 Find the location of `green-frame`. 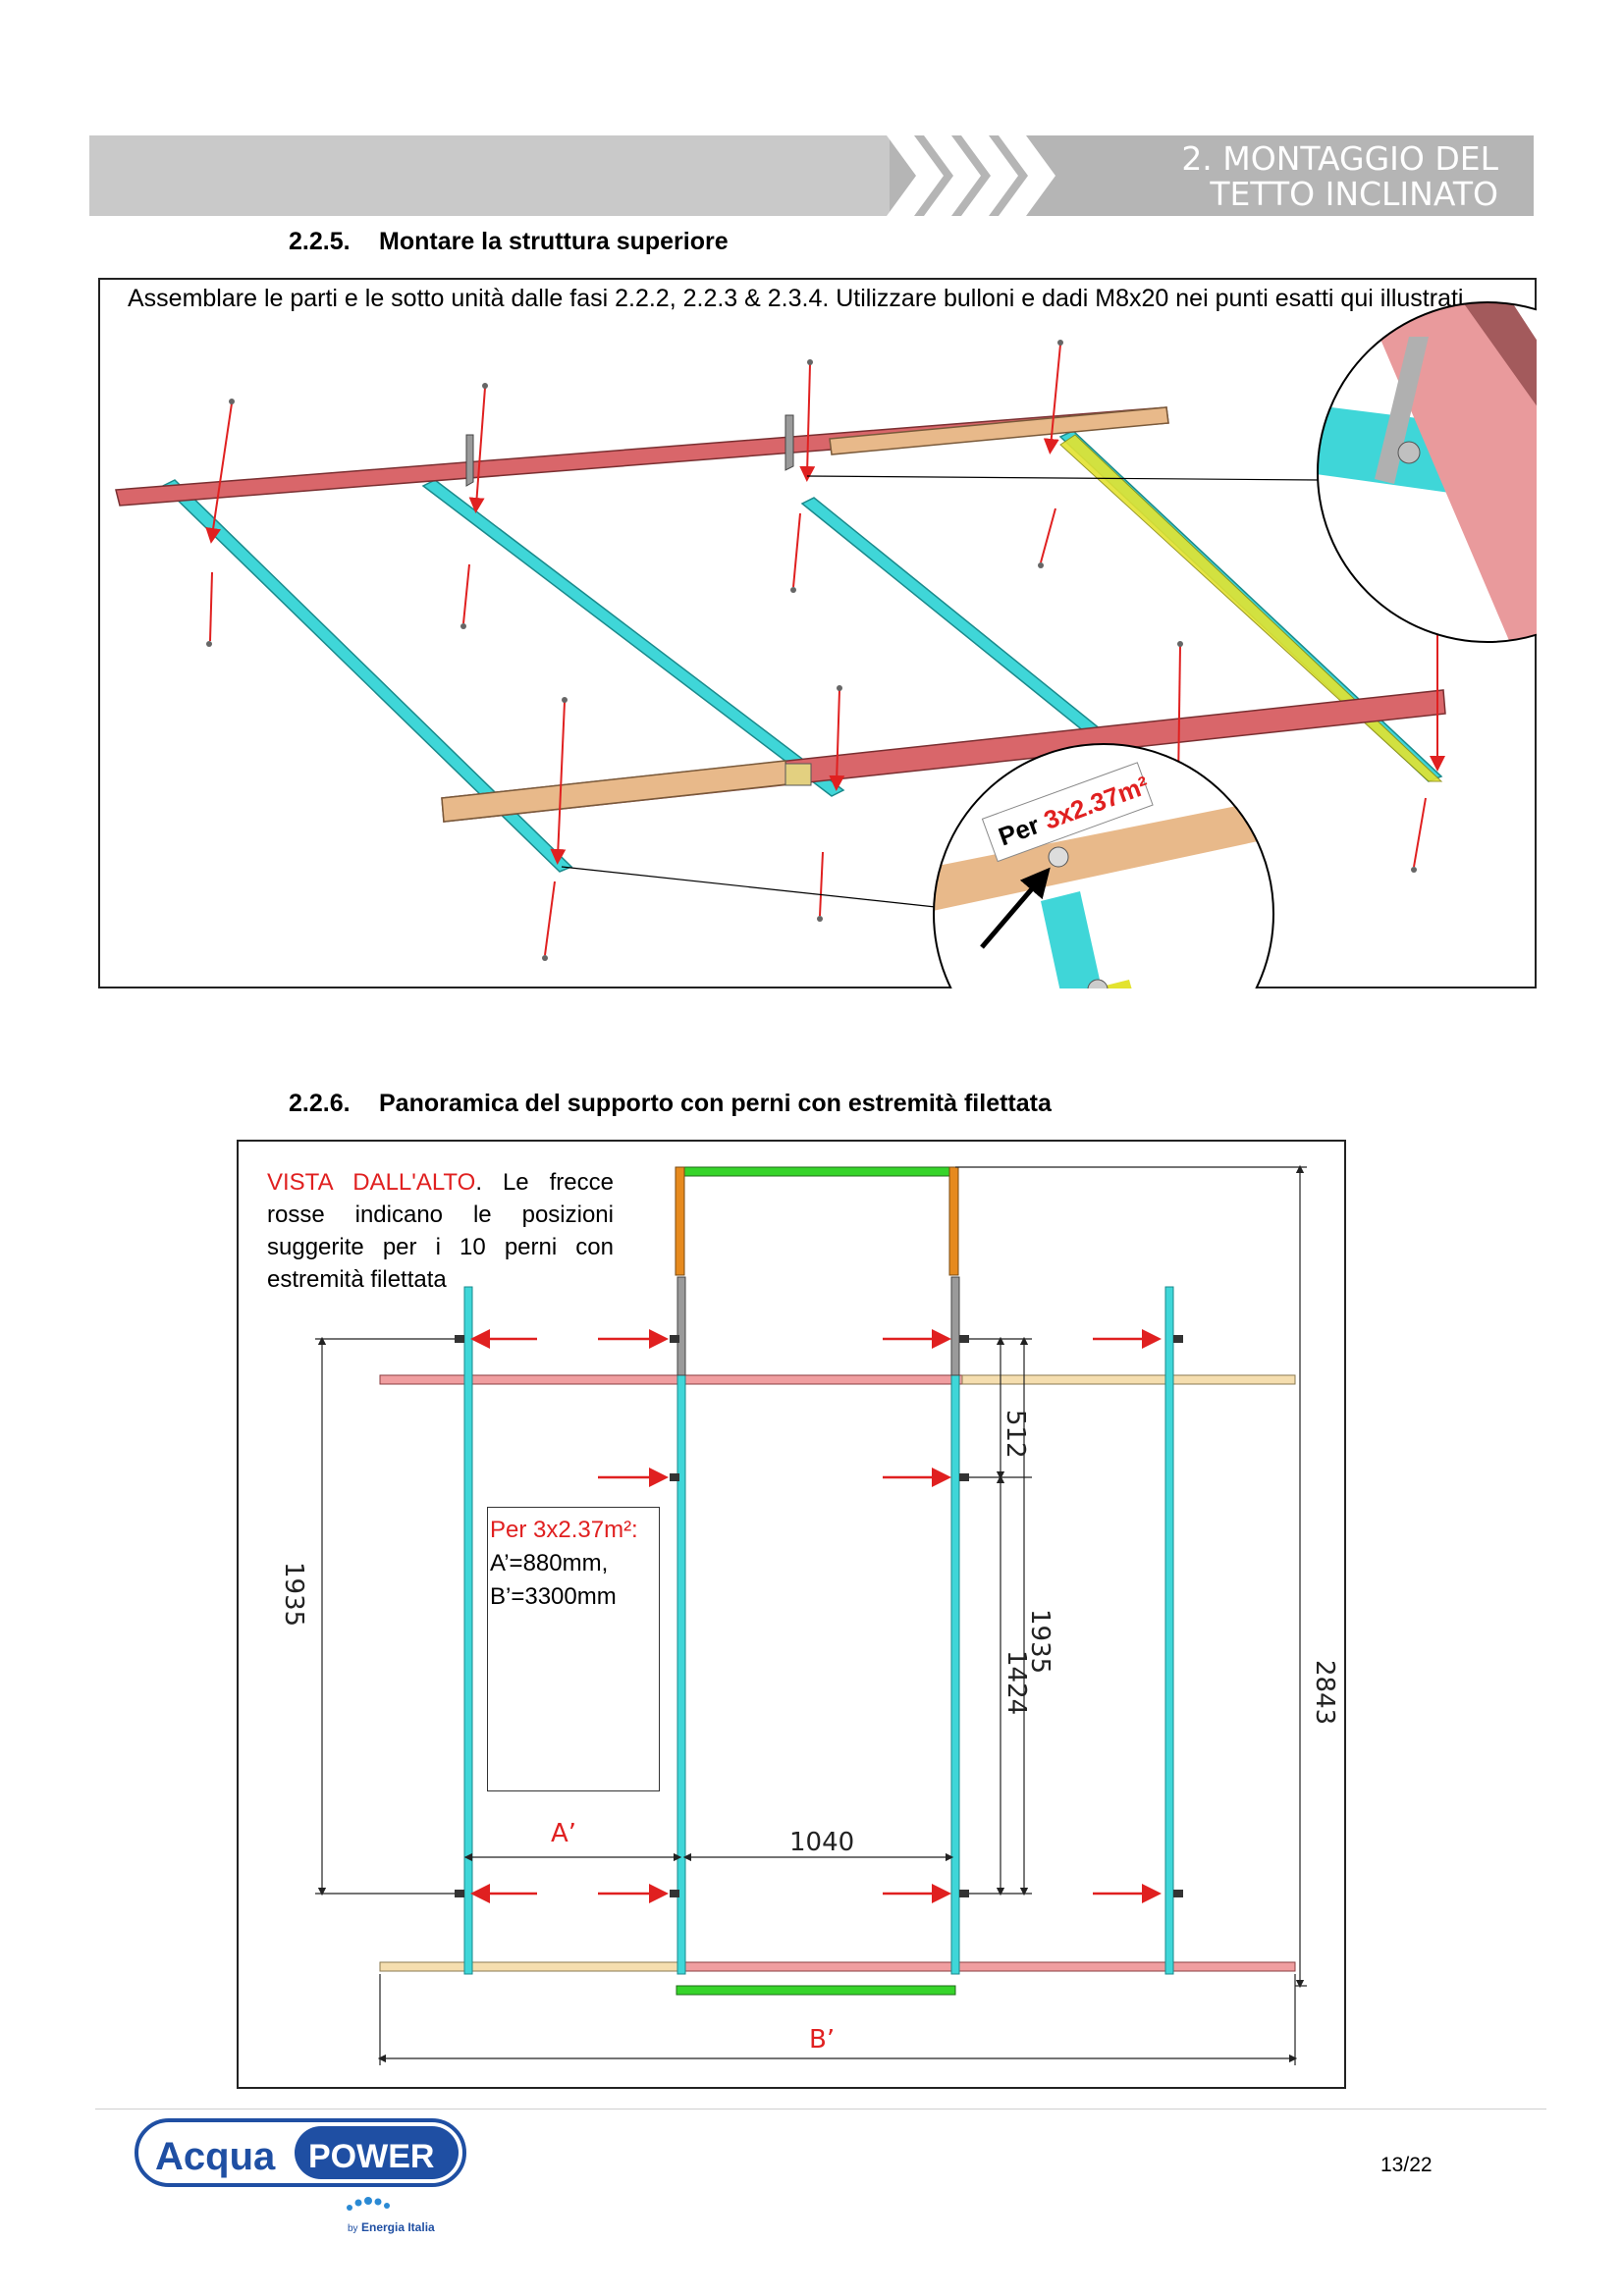

green-frame is located at coordinates (817, 1581).